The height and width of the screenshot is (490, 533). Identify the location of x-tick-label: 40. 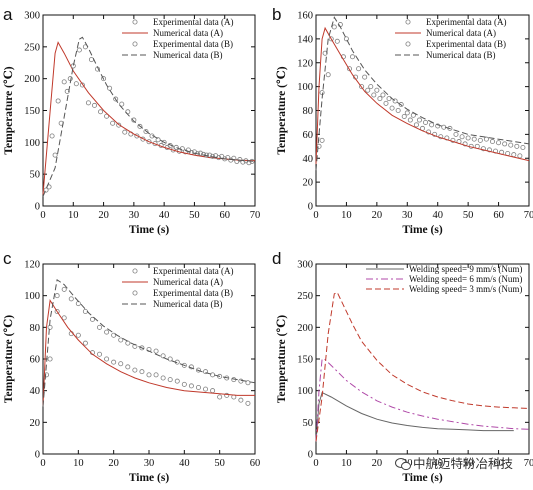
(437, 215).